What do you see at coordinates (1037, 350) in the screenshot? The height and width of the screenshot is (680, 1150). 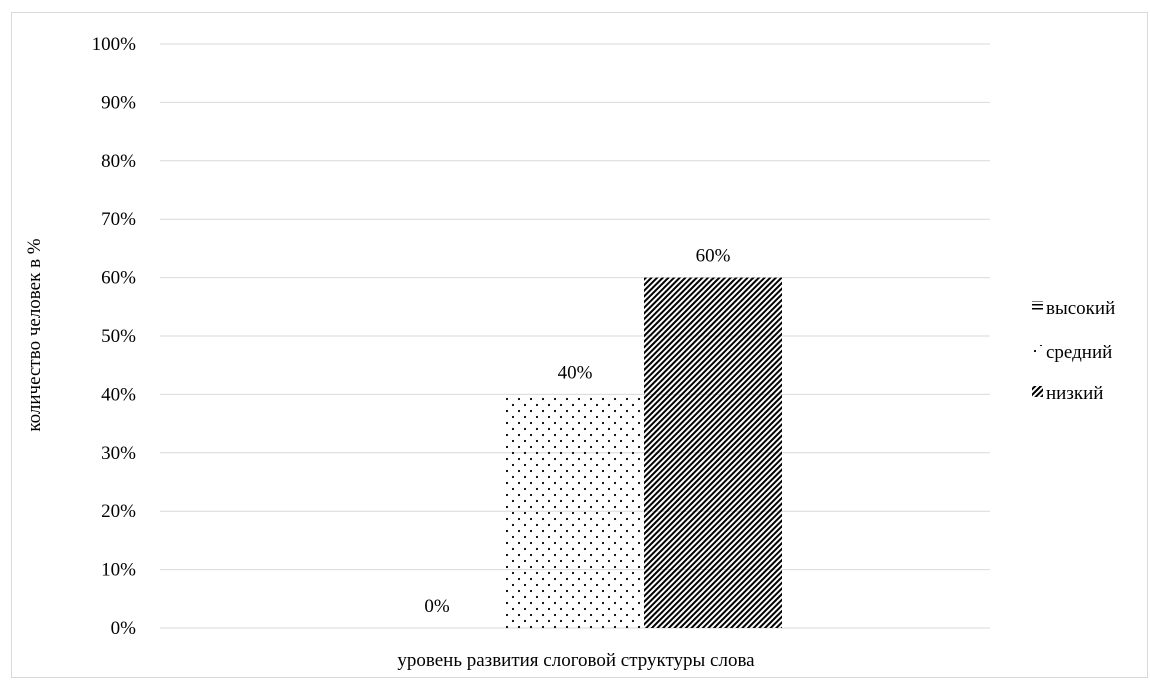 I see `legend-swatch-средний` at bounding box center [1037, 350].